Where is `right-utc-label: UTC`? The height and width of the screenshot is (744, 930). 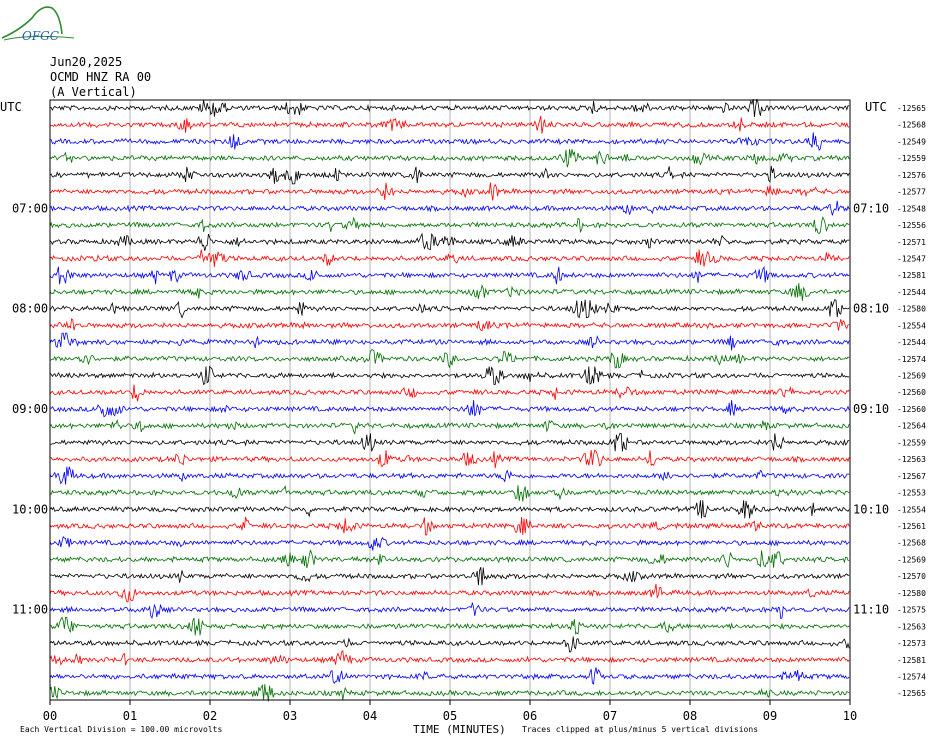 right-utc-label: UTC is located at coordinates (876, 107).